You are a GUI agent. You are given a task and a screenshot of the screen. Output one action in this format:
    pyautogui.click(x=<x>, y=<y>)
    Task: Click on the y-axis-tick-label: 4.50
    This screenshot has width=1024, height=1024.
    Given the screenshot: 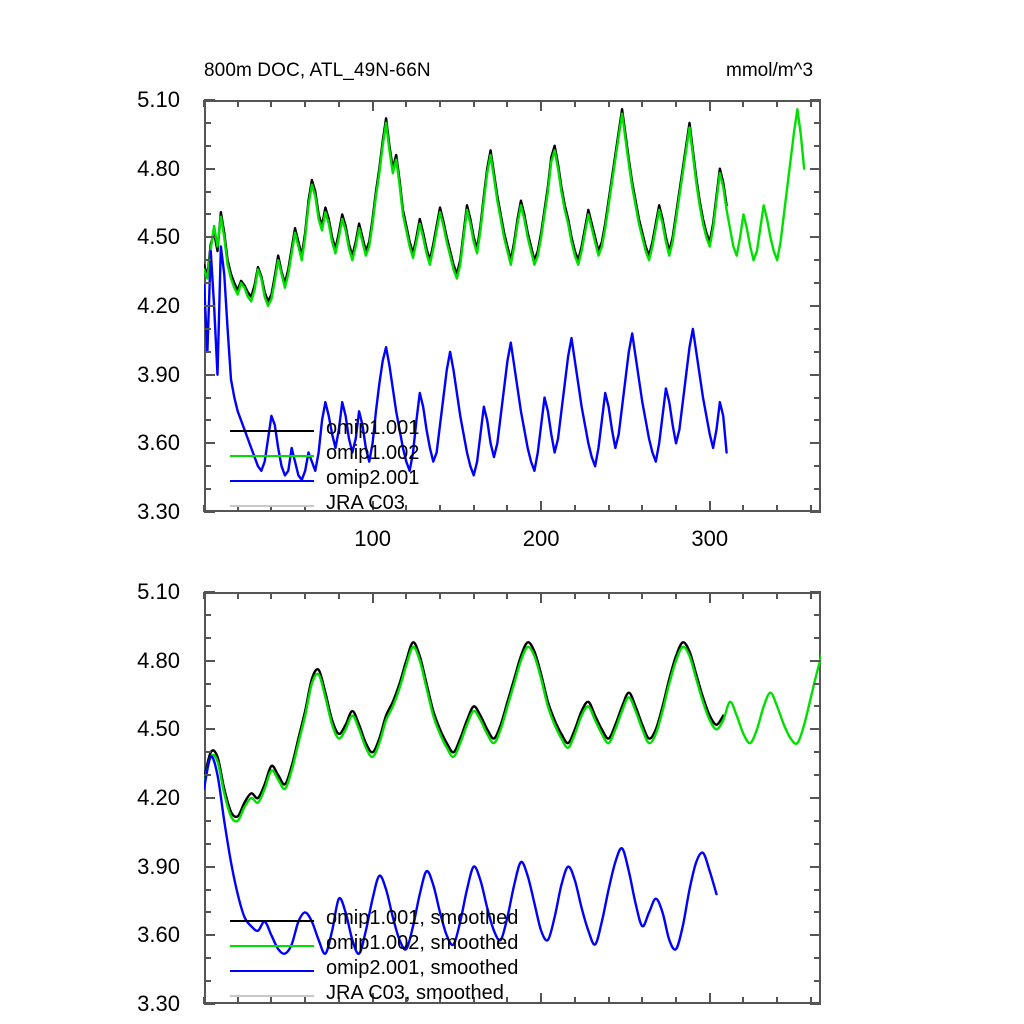 What is the action you would take?
    pyautogui.click(x=158, y=729)
    